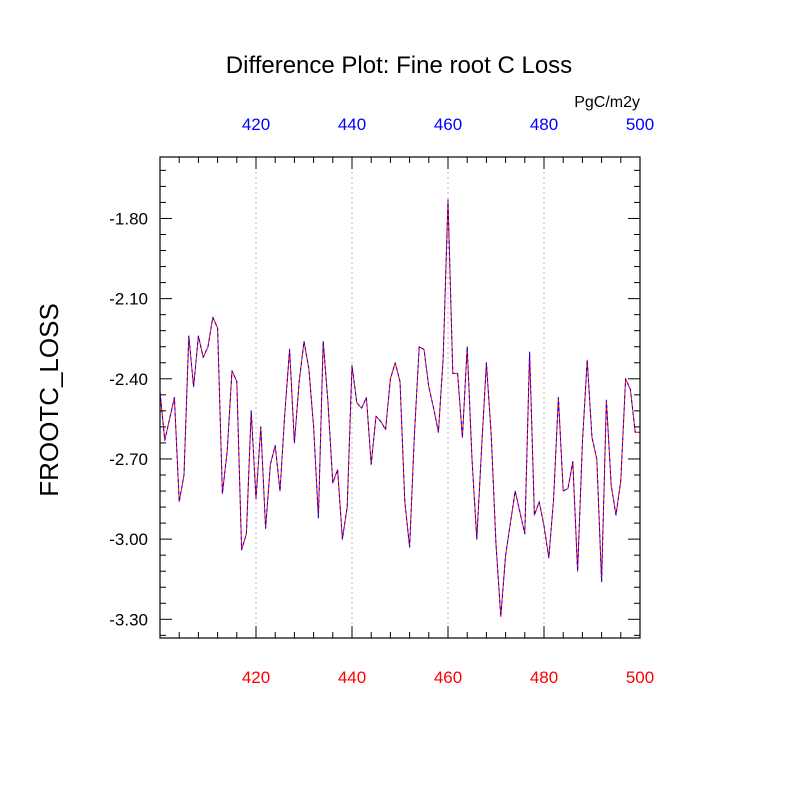 Image resolution: width=800 pixels, height=800 pixels. I want to click on x-tick-label-top: 420, so click(256, 124).